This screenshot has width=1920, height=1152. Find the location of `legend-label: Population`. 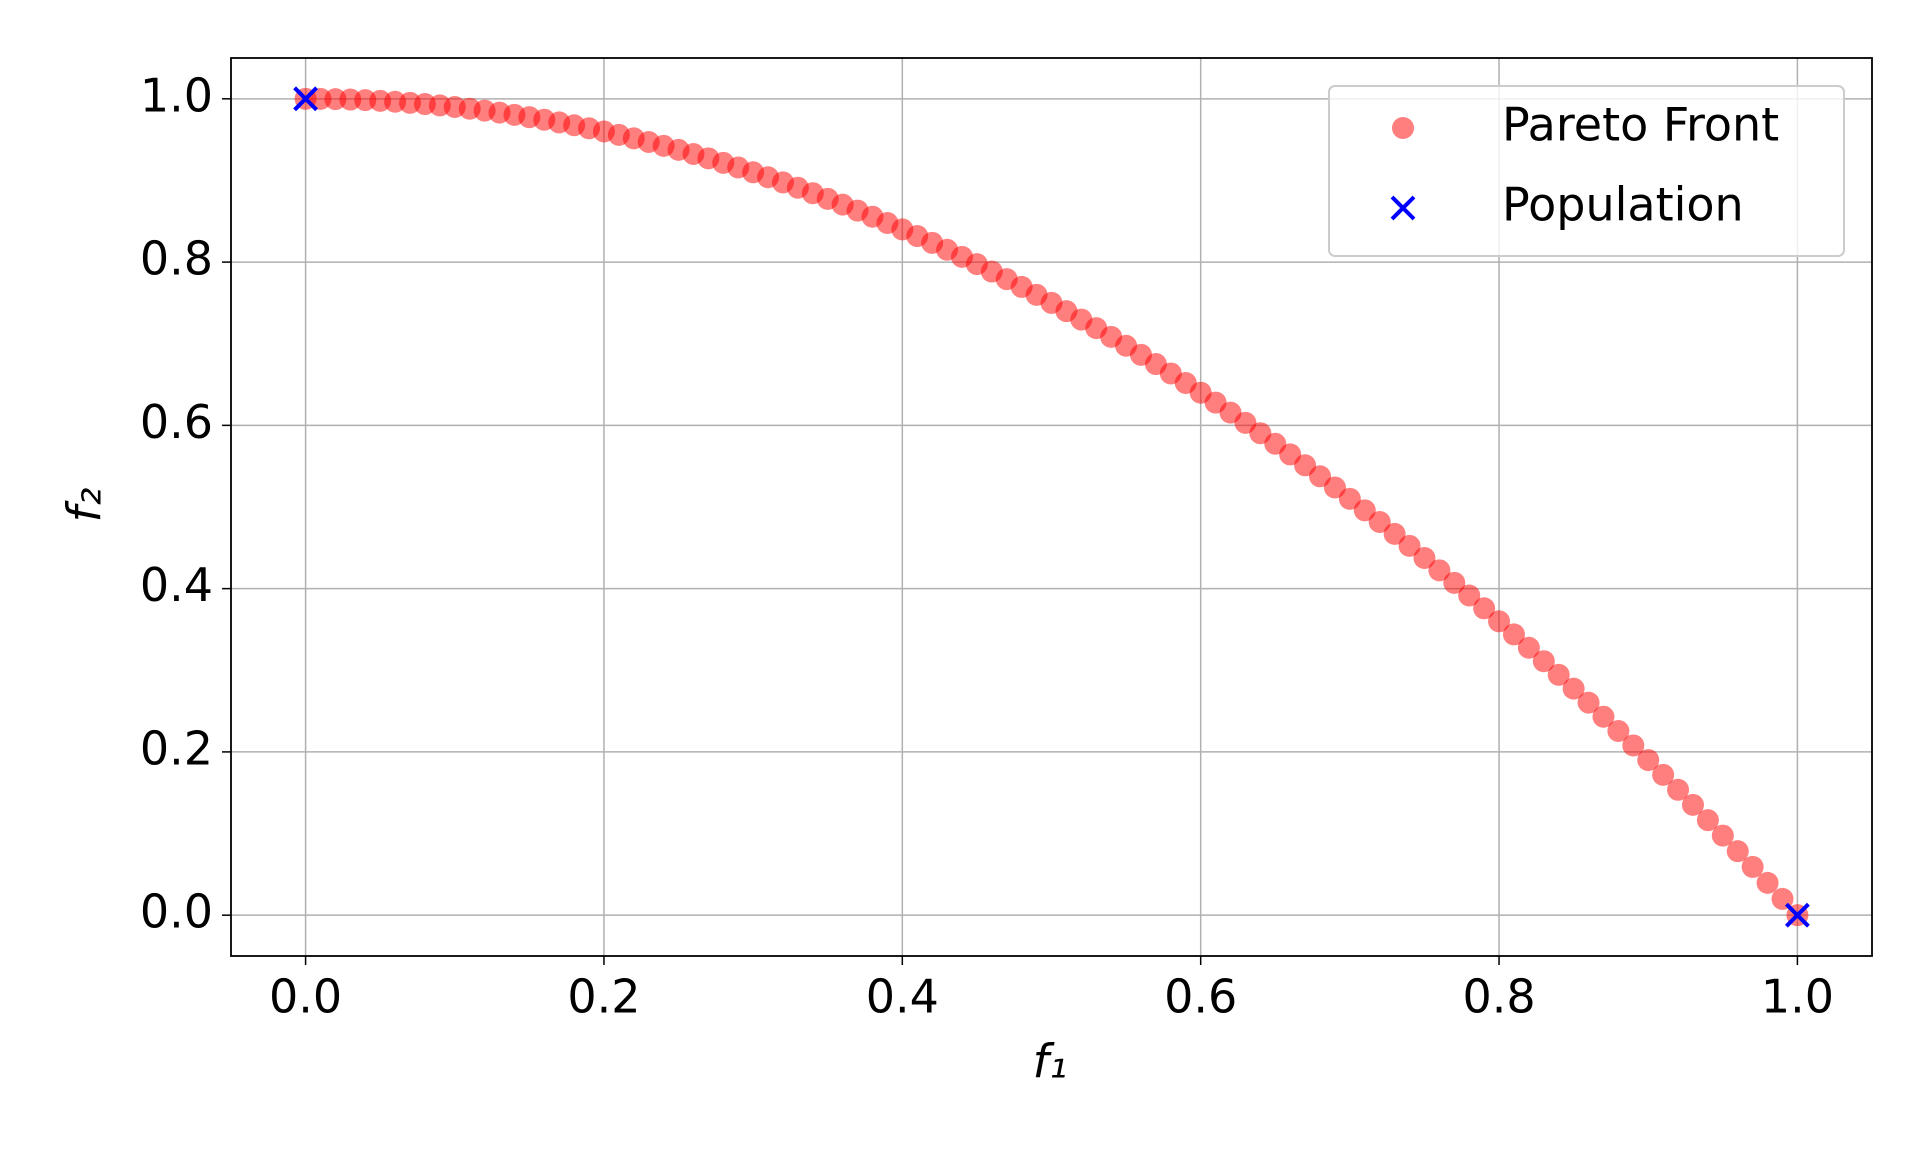

legend-label: Population is located at coordinates (1623, 205).